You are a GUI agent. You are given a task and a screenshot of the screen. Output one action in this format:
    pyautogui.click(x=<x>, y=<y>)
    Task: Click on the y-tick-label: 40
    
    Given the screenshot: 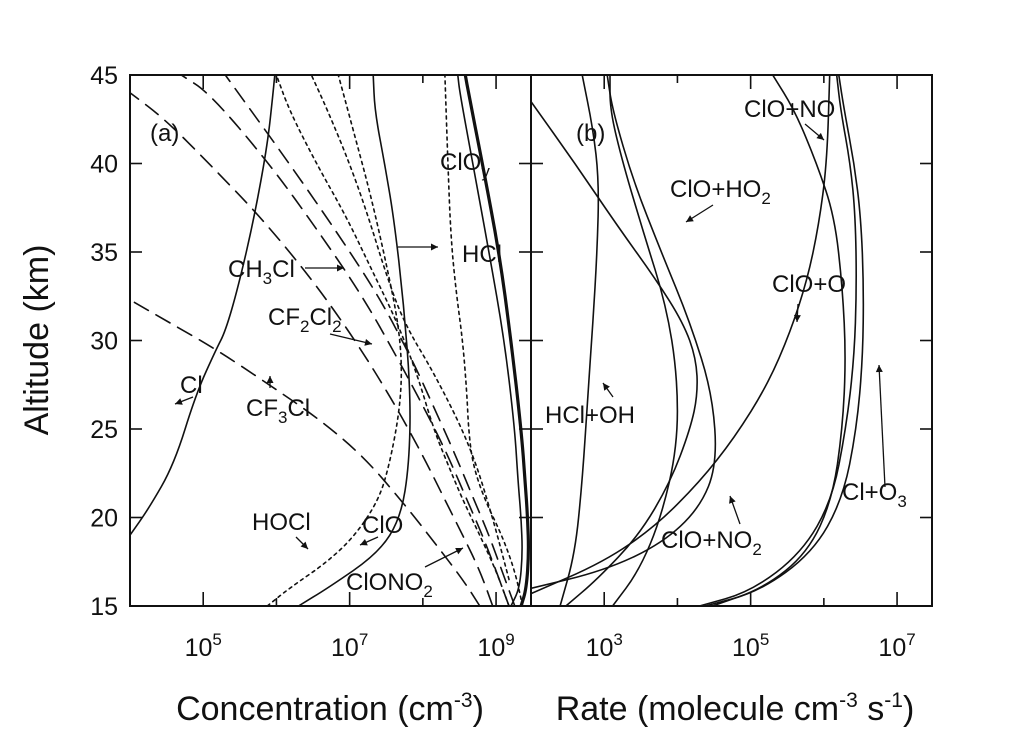 What is the action you would take?
    pyautogui.click(x=104, y=165)
    